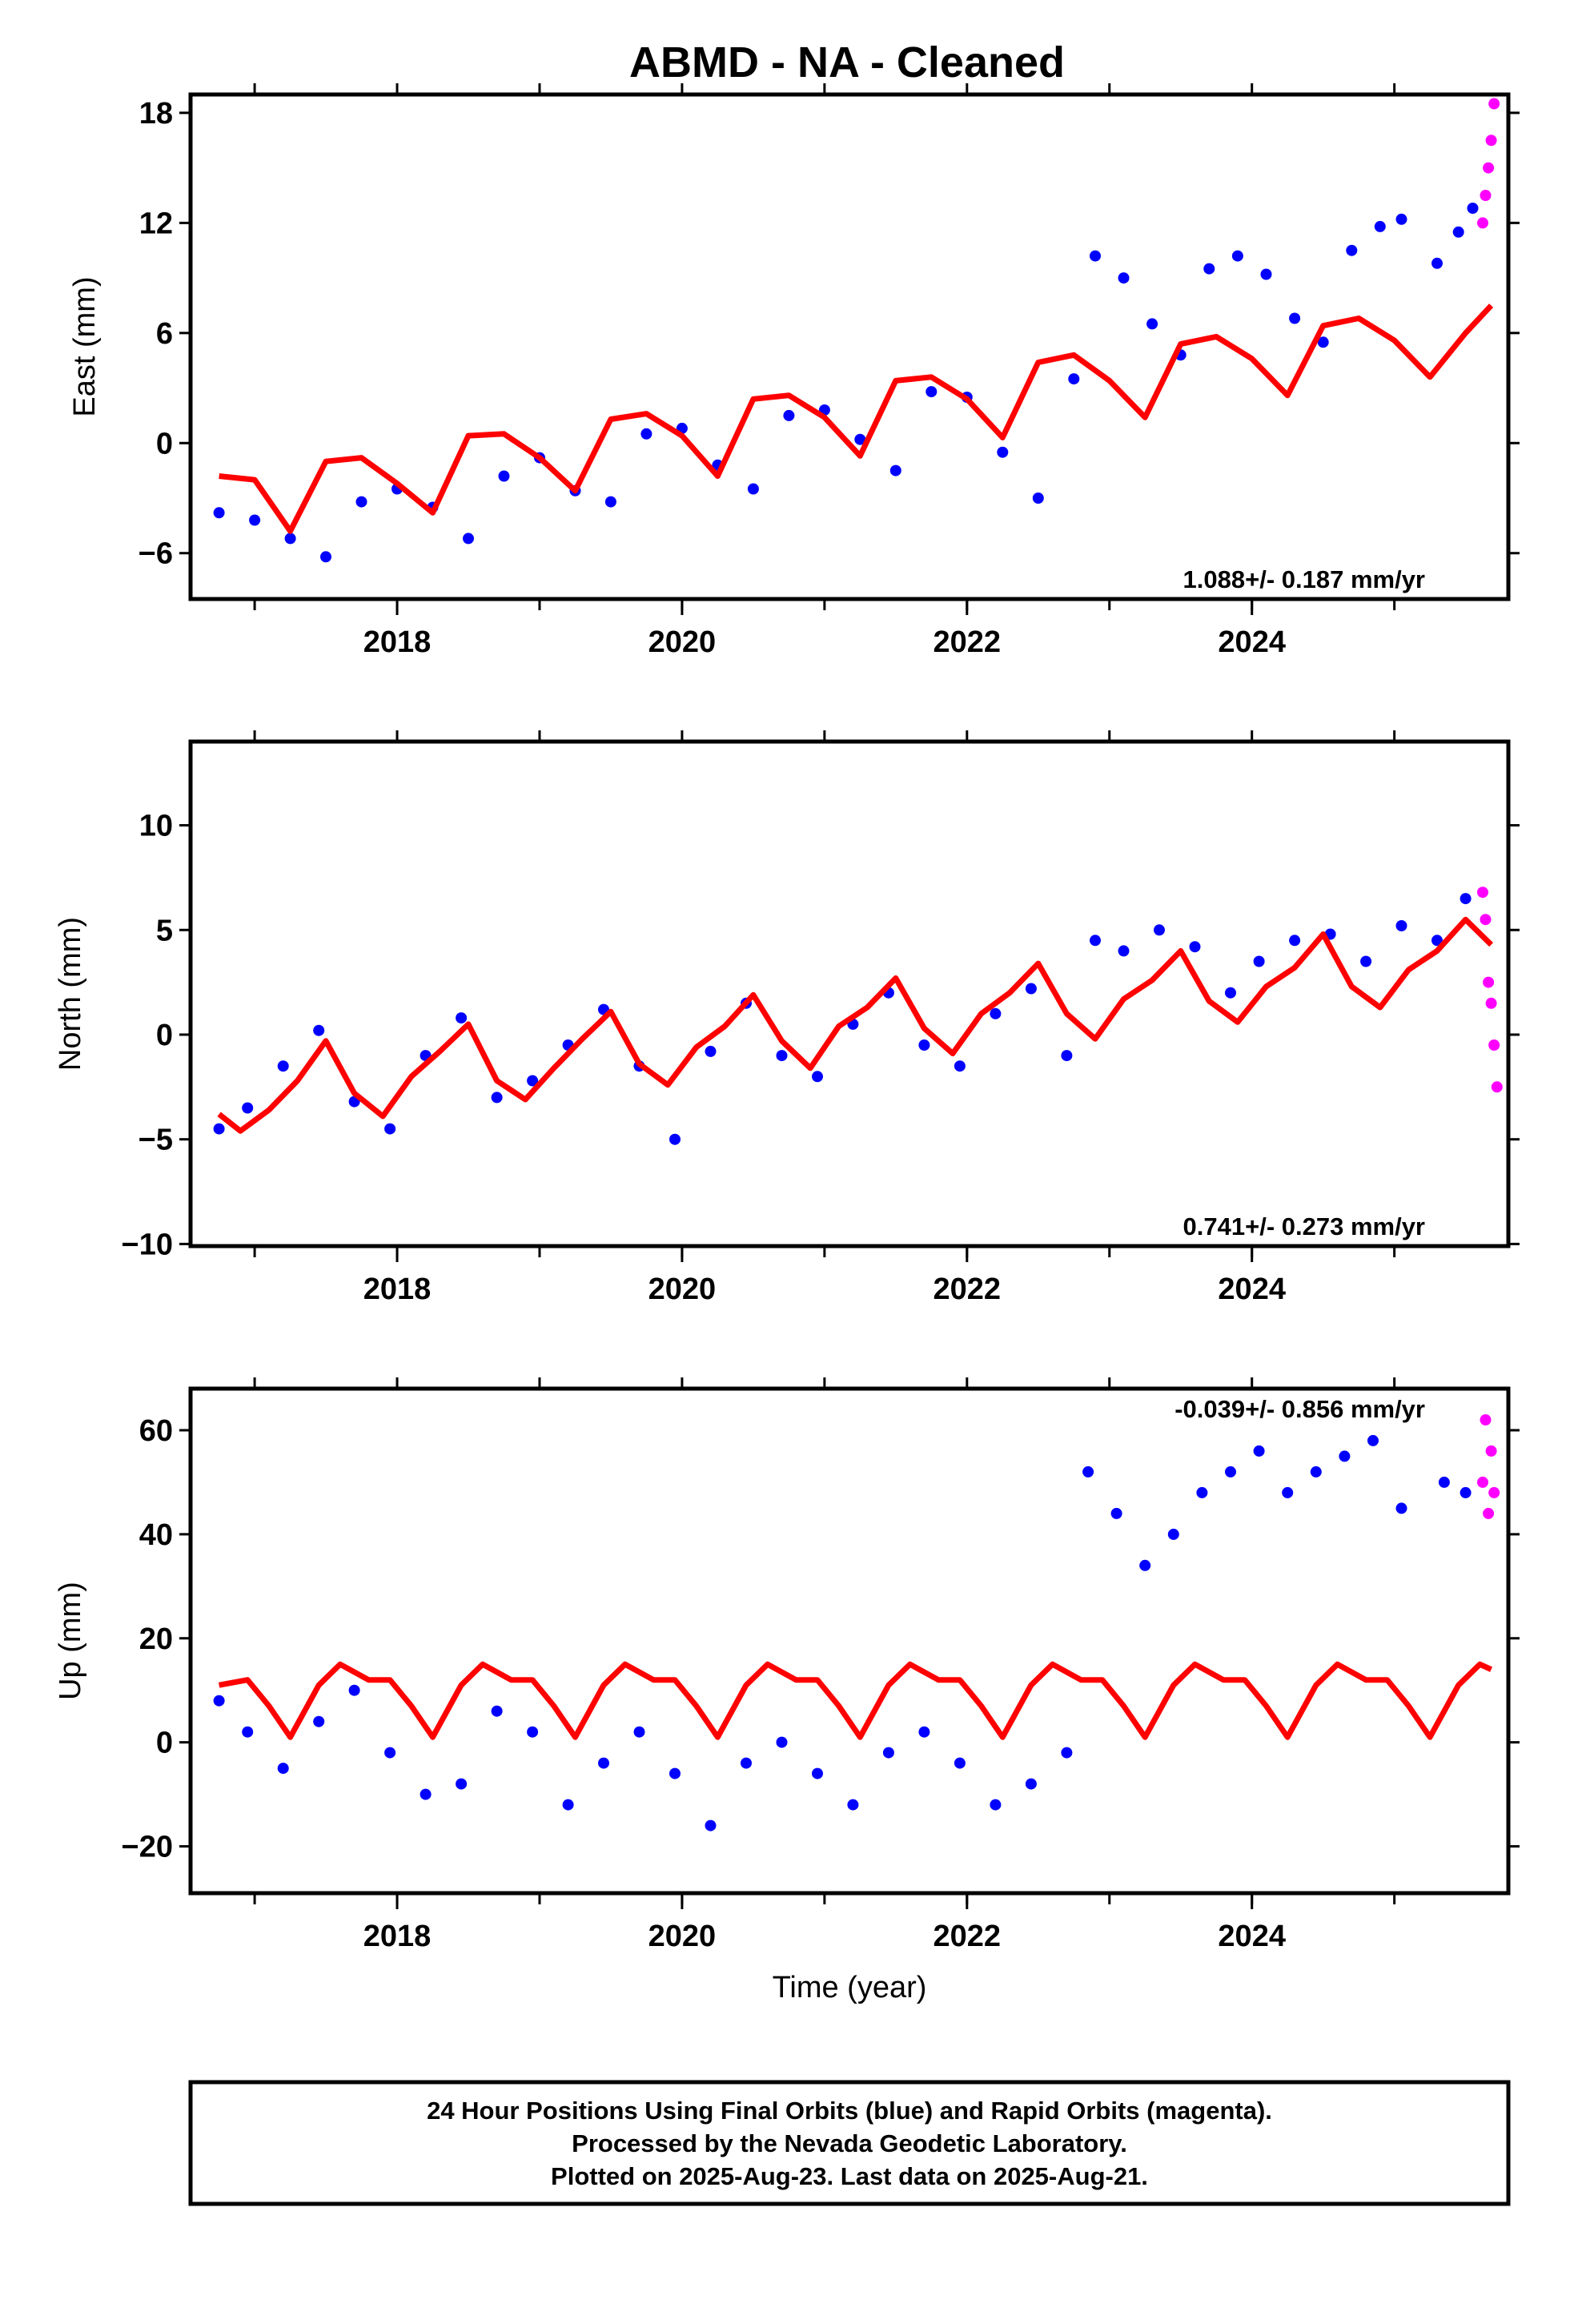  I want to click on y-tick-label: 60, so click(156, 1431).